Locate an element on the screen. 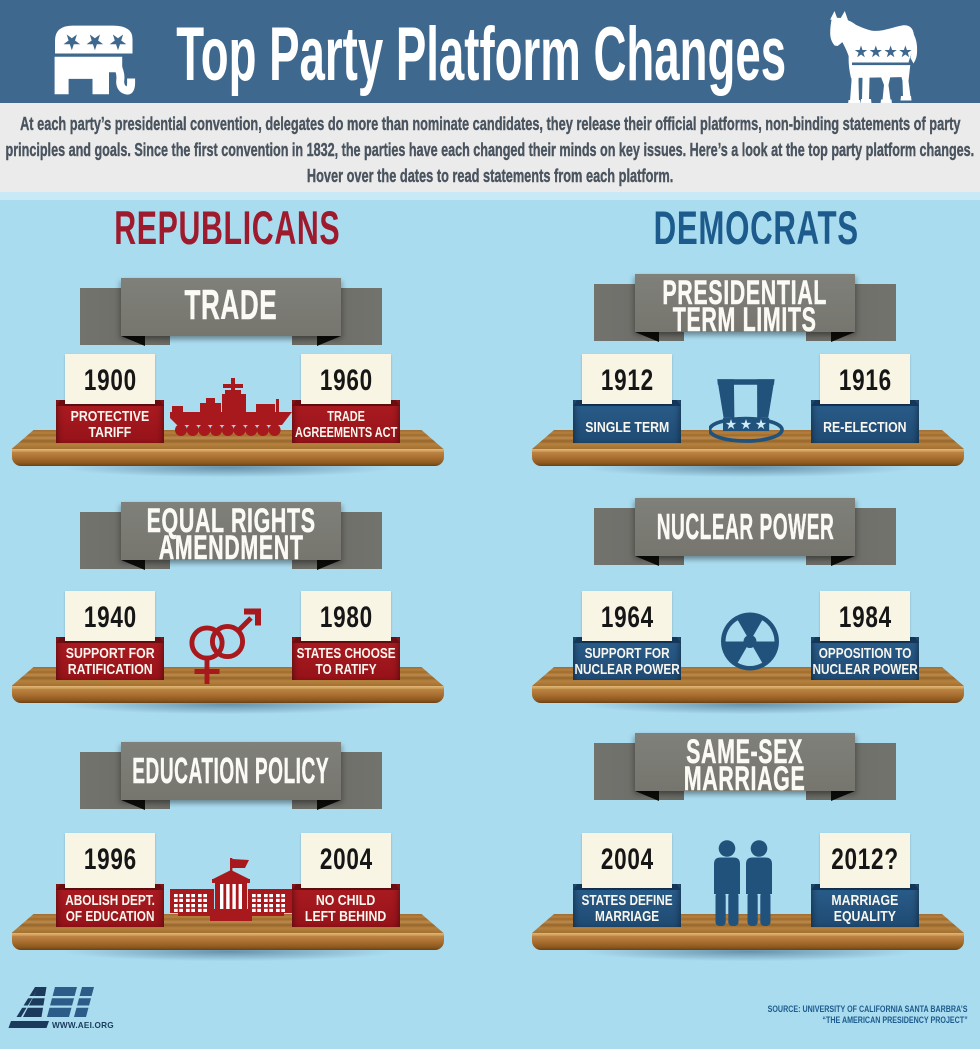 The image size is (980, 1049). svg-text: WWW.AEI.ORG is located at coordinates (83, 1025).